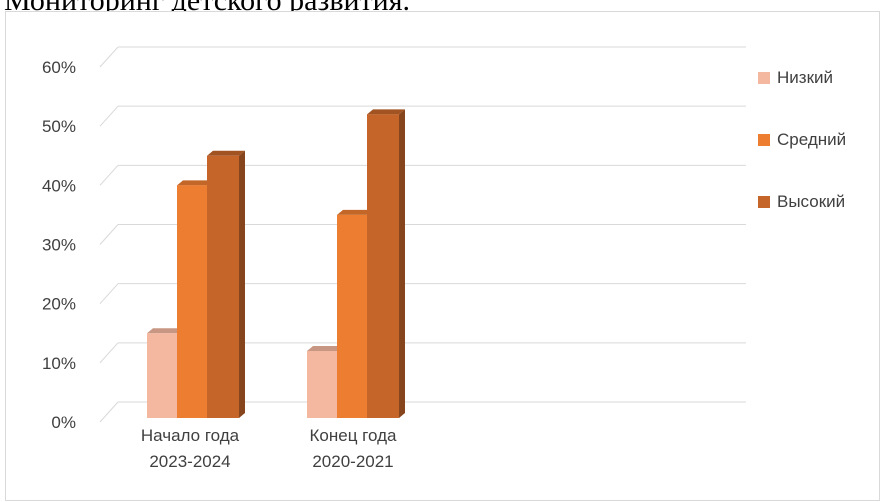 The width and height of the screenshot is (881, 502). What do you see at coordinates (59, 126) in the screenshot?
I see `y-tick-label: 50%` at bounding box center [59, 126].